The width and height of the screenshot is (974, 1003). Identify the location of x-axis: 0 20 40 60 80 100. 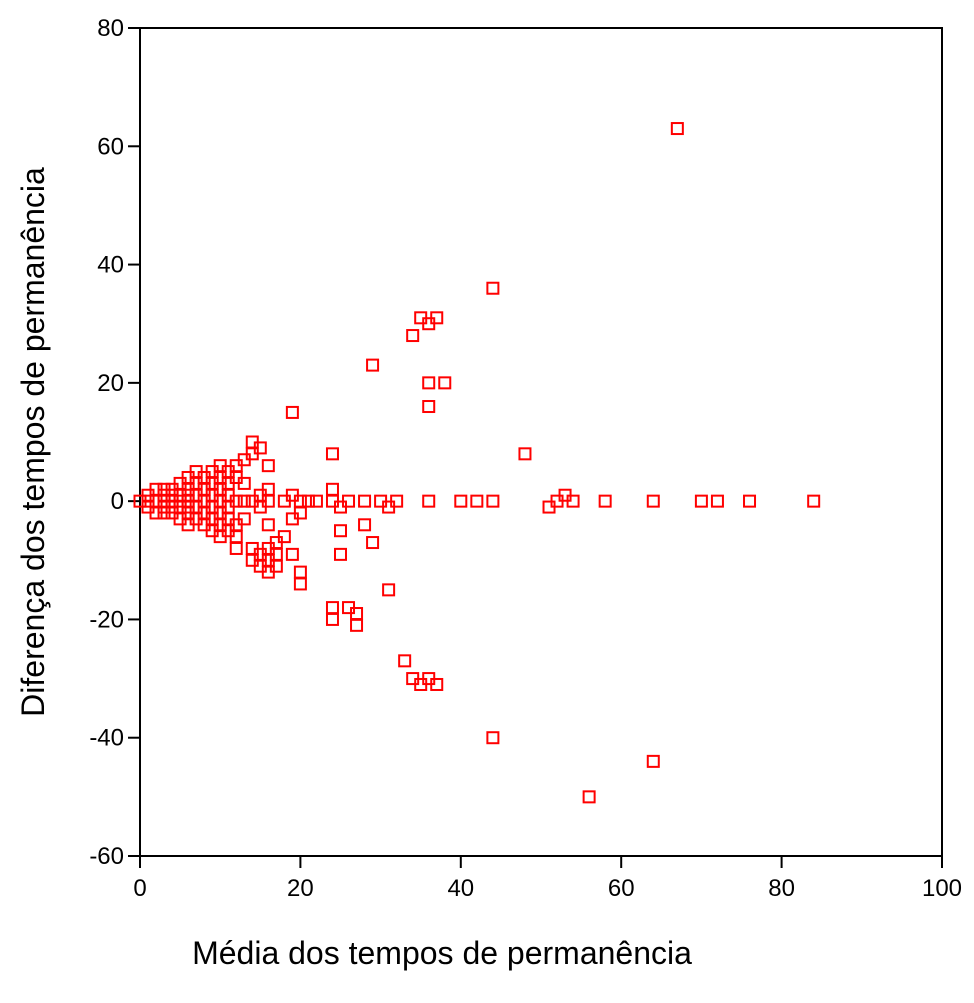
(547, 879).